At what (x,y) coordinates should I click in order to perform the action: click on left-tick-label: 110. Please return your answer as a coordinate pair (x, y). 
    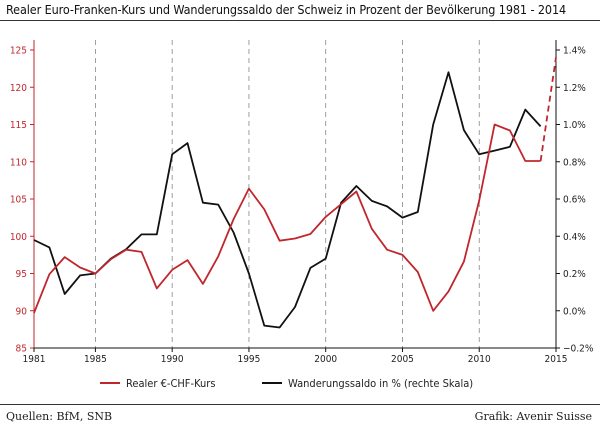
    Looking at the image, I should click on (18, 162).